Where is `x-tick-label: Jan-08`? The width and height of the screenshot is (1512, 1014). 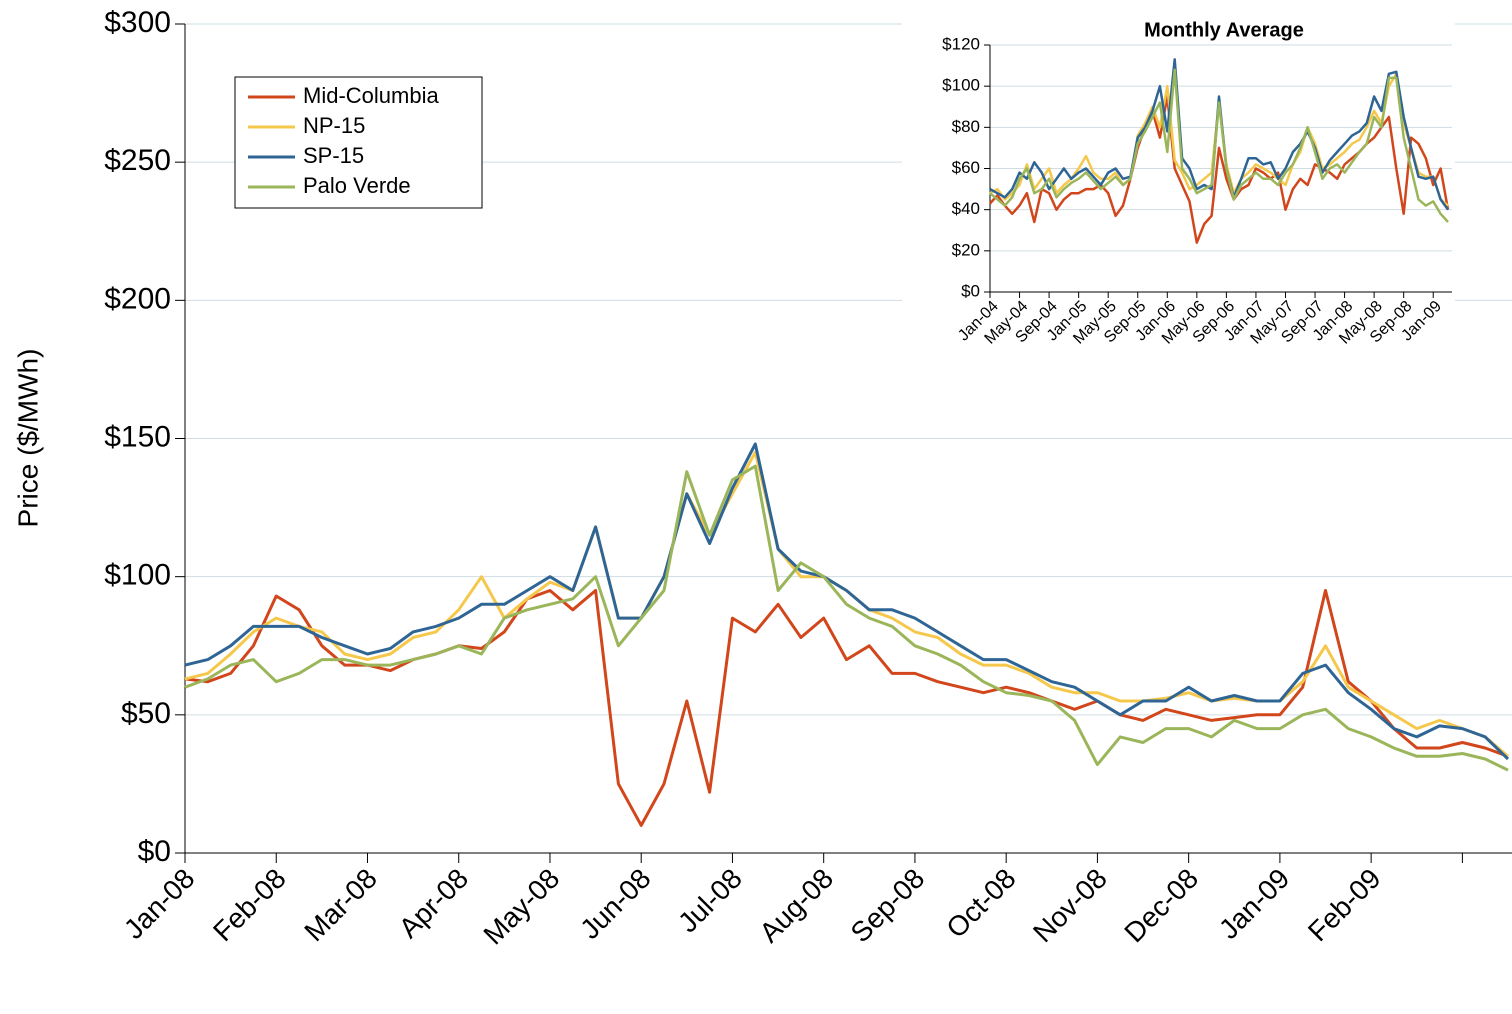 x-tick-label: Jan-08 is located at coordinates (159, 904).